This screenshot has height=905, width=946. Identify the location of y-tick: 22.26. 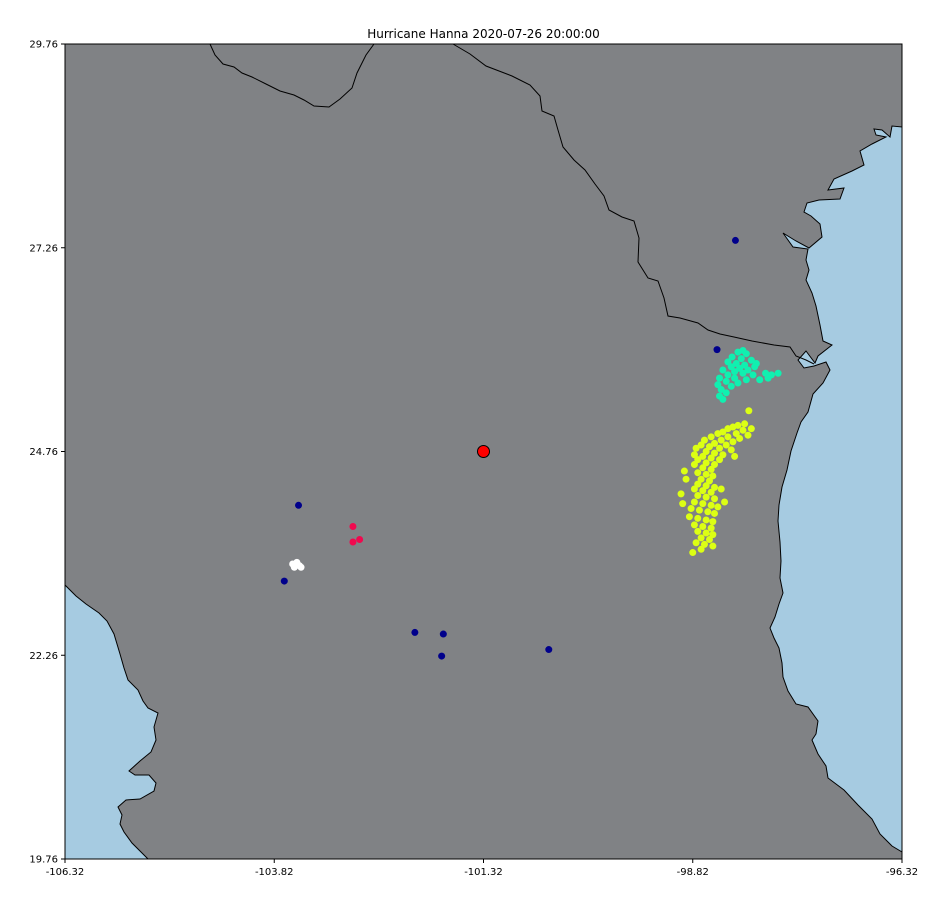
(47, 656).